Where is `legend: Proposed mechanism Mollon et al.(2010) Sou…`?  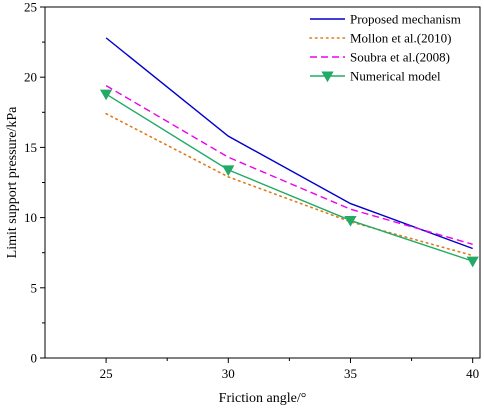 legend: Proposed mechanism Mollon et al.(2010) Sou… is located at coordinates (385, 48).